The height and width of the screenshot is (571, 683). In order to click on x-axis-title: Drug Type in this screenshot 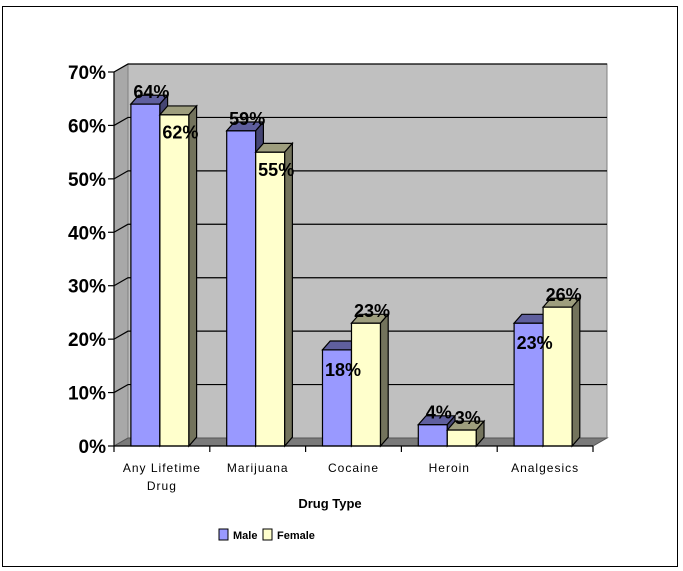, I will do `click(329, 503)`.